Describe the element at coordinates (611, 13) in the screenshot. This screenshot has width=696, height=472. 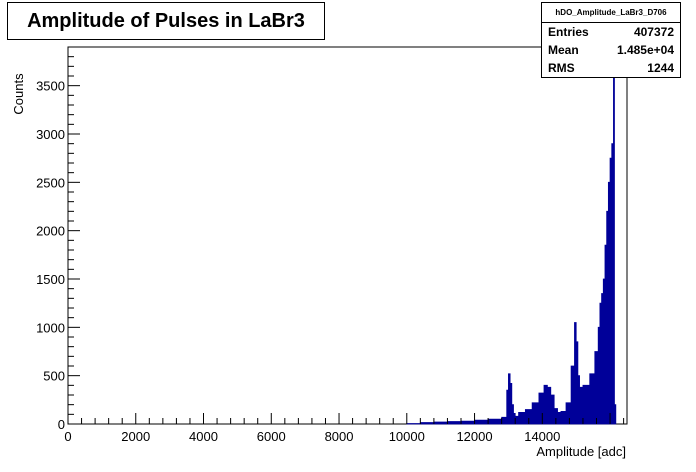
I see `stats-histogram-name: hDO_Amplitude_LaBr3_D706` at that location.